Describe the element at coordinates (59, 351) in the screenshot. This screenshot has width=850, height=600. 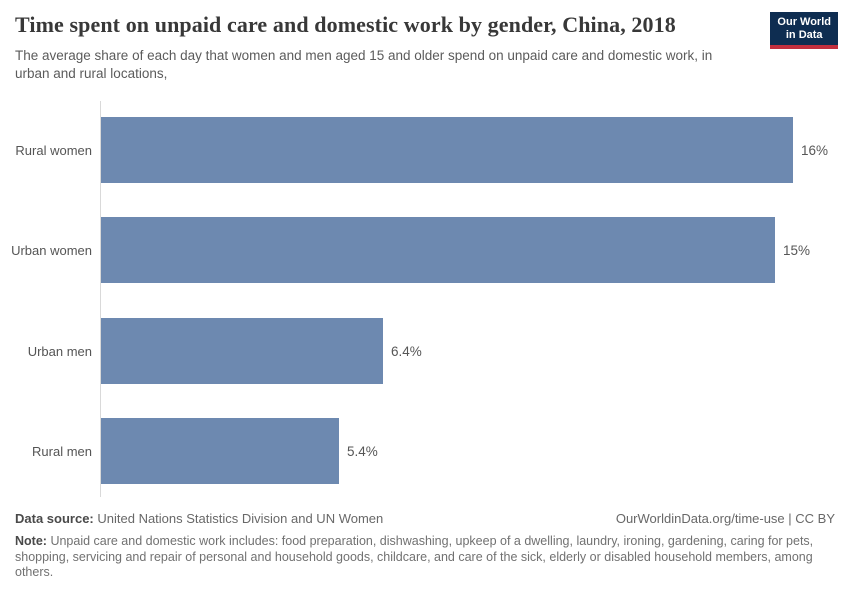
I see `category-label: Urban men` at that location.